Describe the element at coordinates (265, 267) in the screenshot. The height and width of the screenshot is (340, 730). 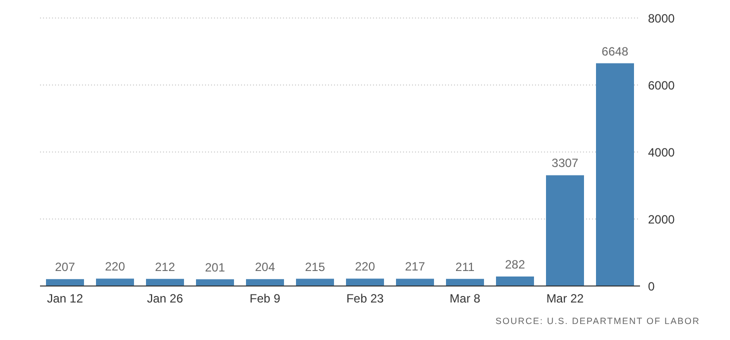
I see `data-label: 204` at that location.